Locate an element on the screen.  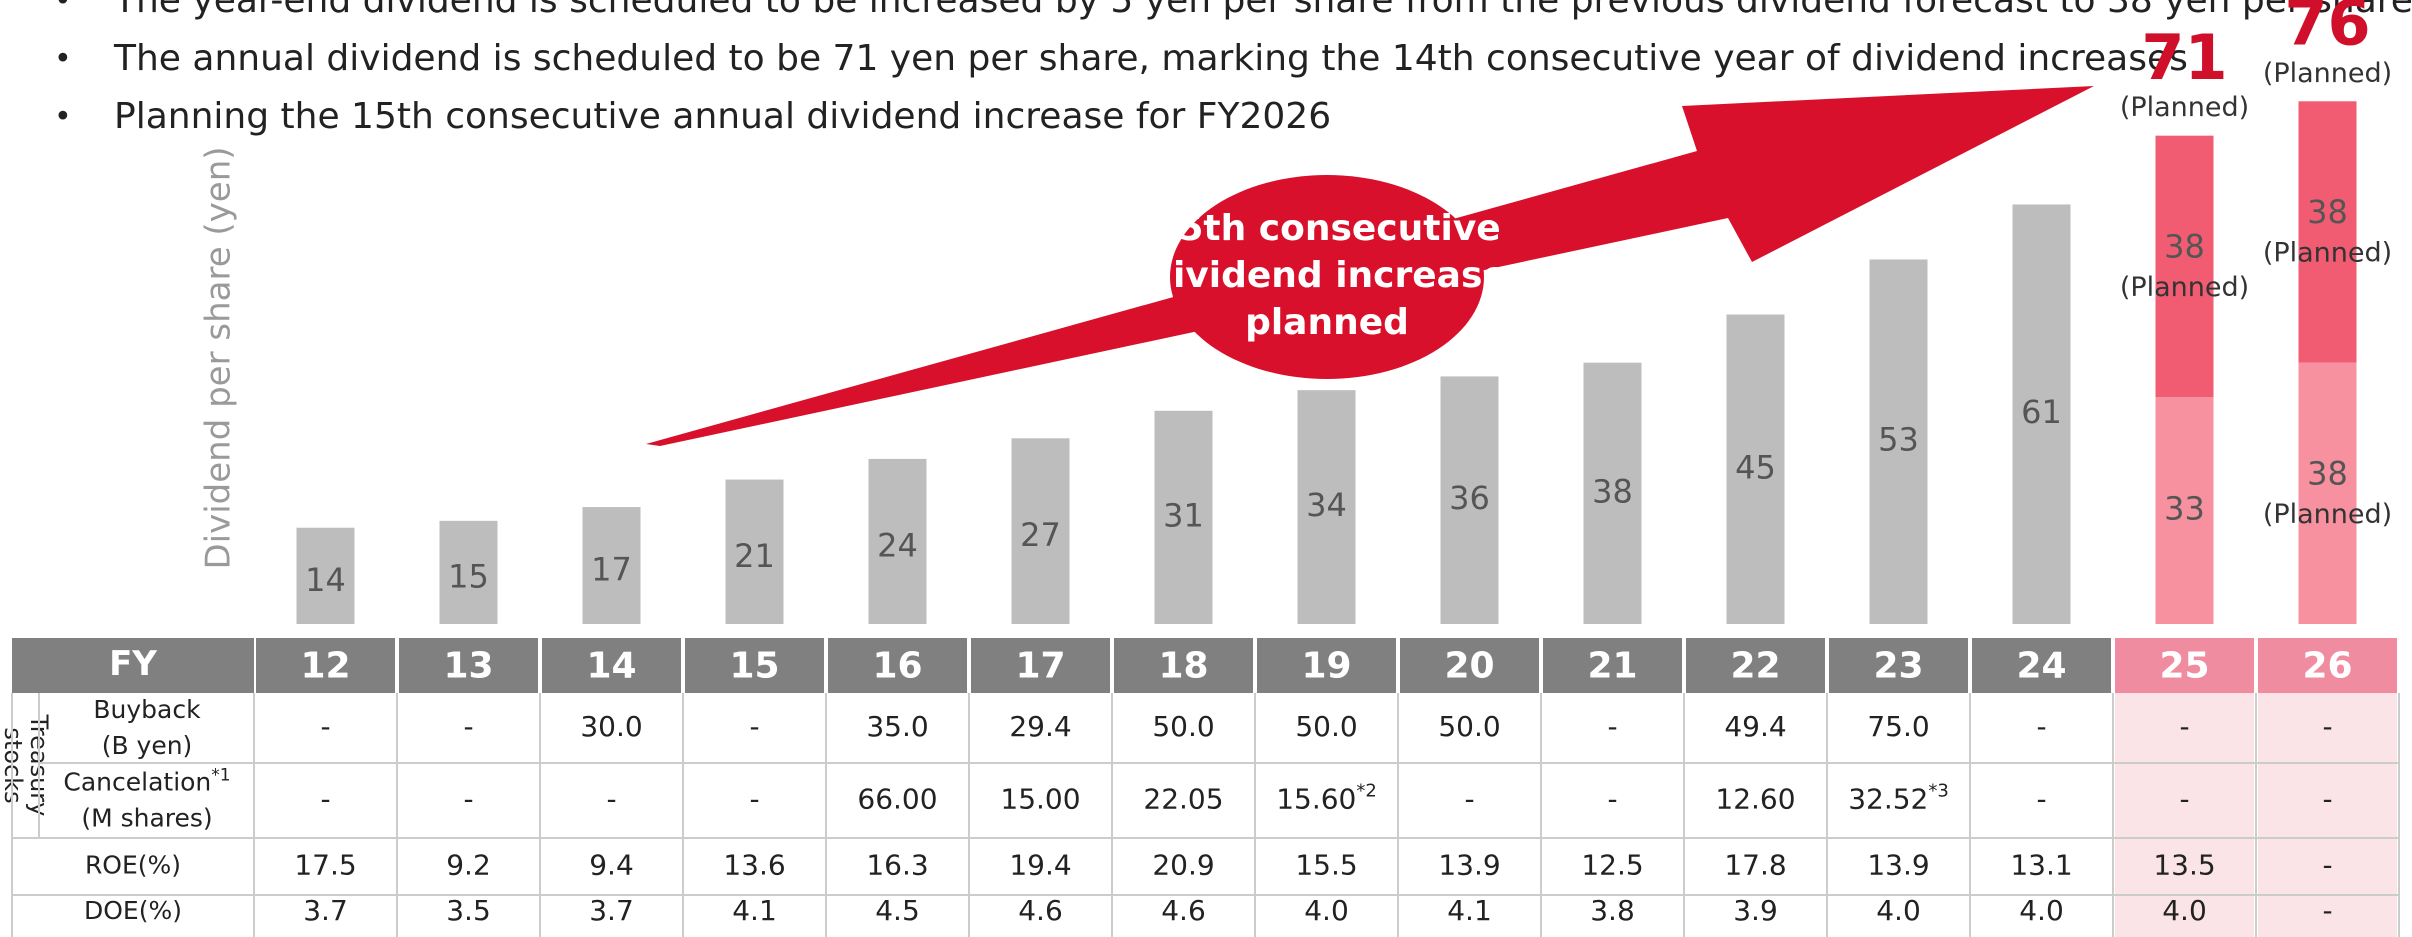
table-cell: 9.4 is located at coordinates (611, 865).